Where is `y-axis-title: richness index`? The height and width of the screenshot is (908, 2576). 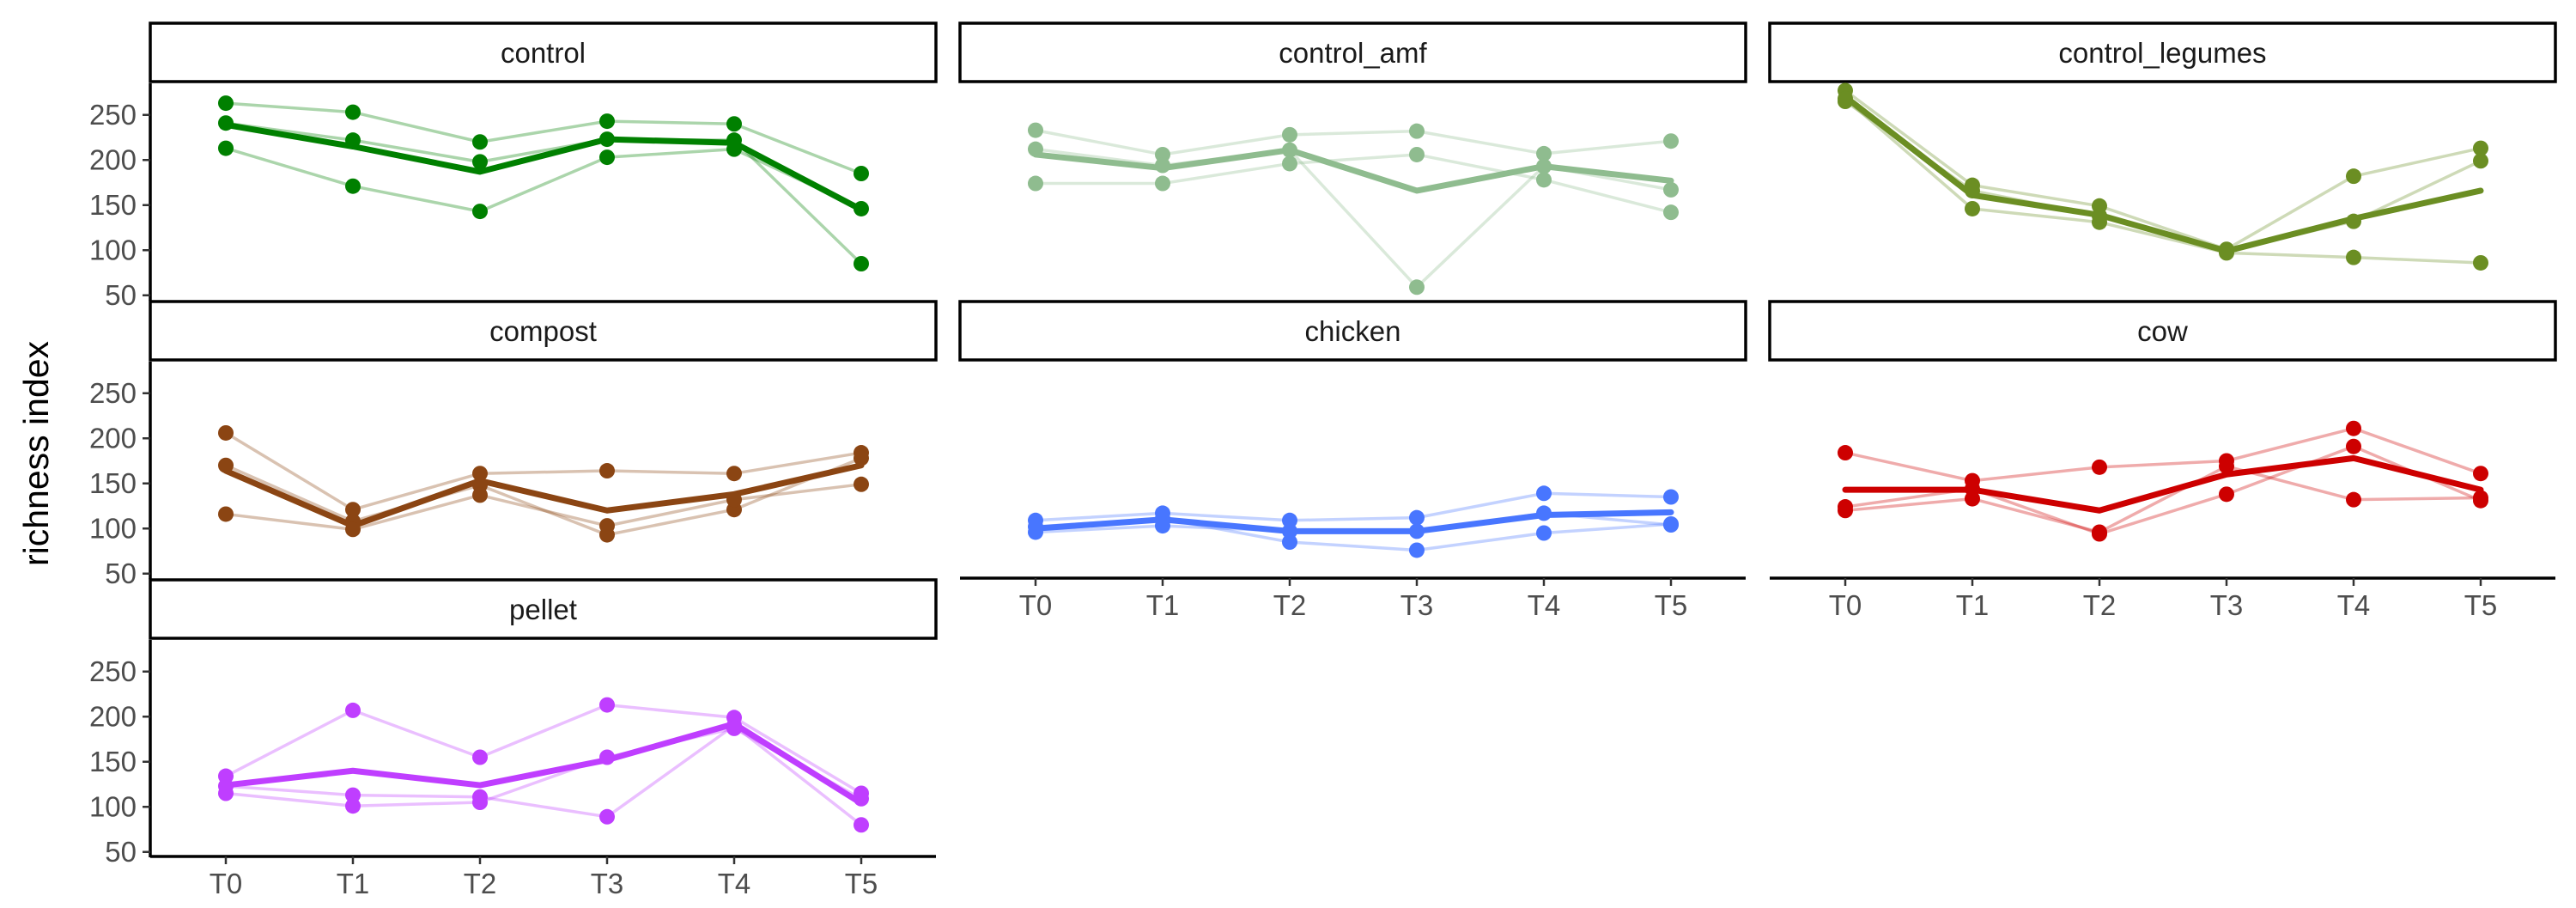
y-axis-title: richness index is located at coordinates (36, 453).